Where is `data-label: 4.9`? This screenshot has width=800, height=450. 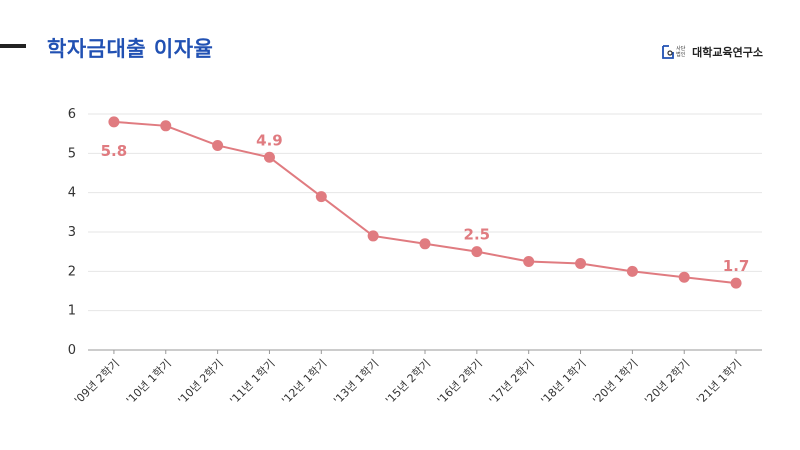
data-label: 4.9 is located at coordinates (269, 140).